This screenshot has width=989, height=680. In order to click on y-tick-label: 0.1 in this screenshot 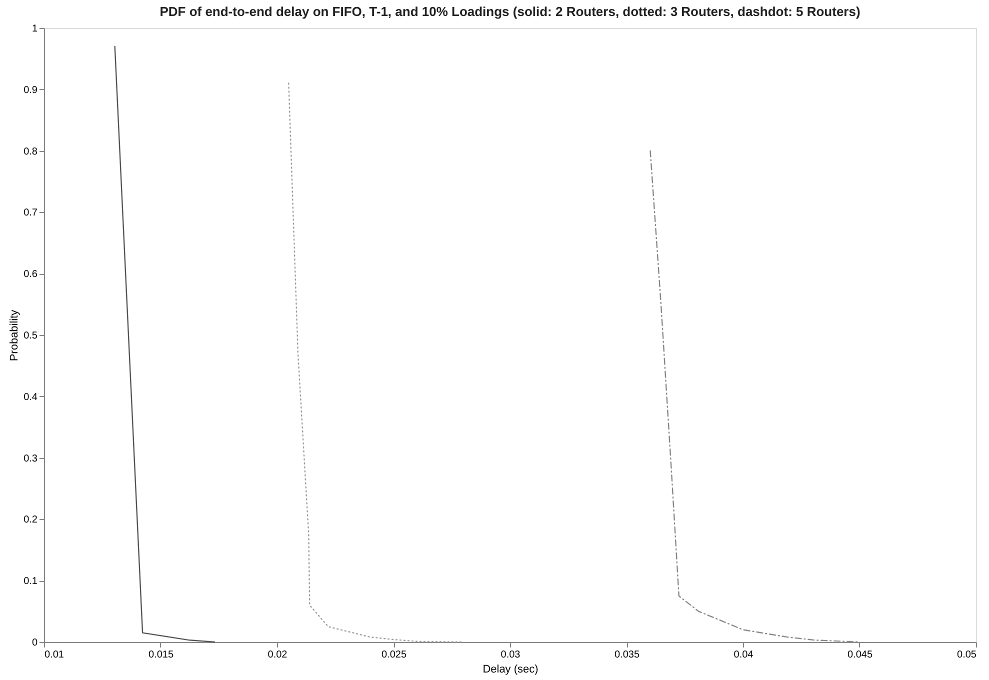, I will do `click(31, 582)`.